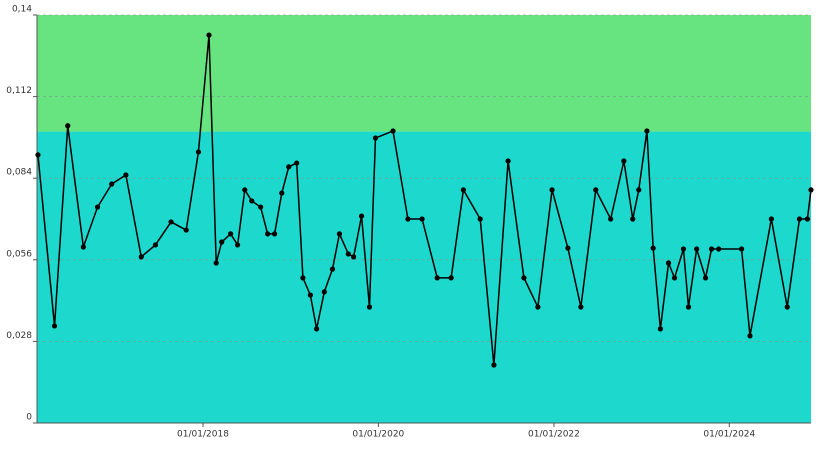  I want to click on y-tick-label: 0,112, so click(19, 91).